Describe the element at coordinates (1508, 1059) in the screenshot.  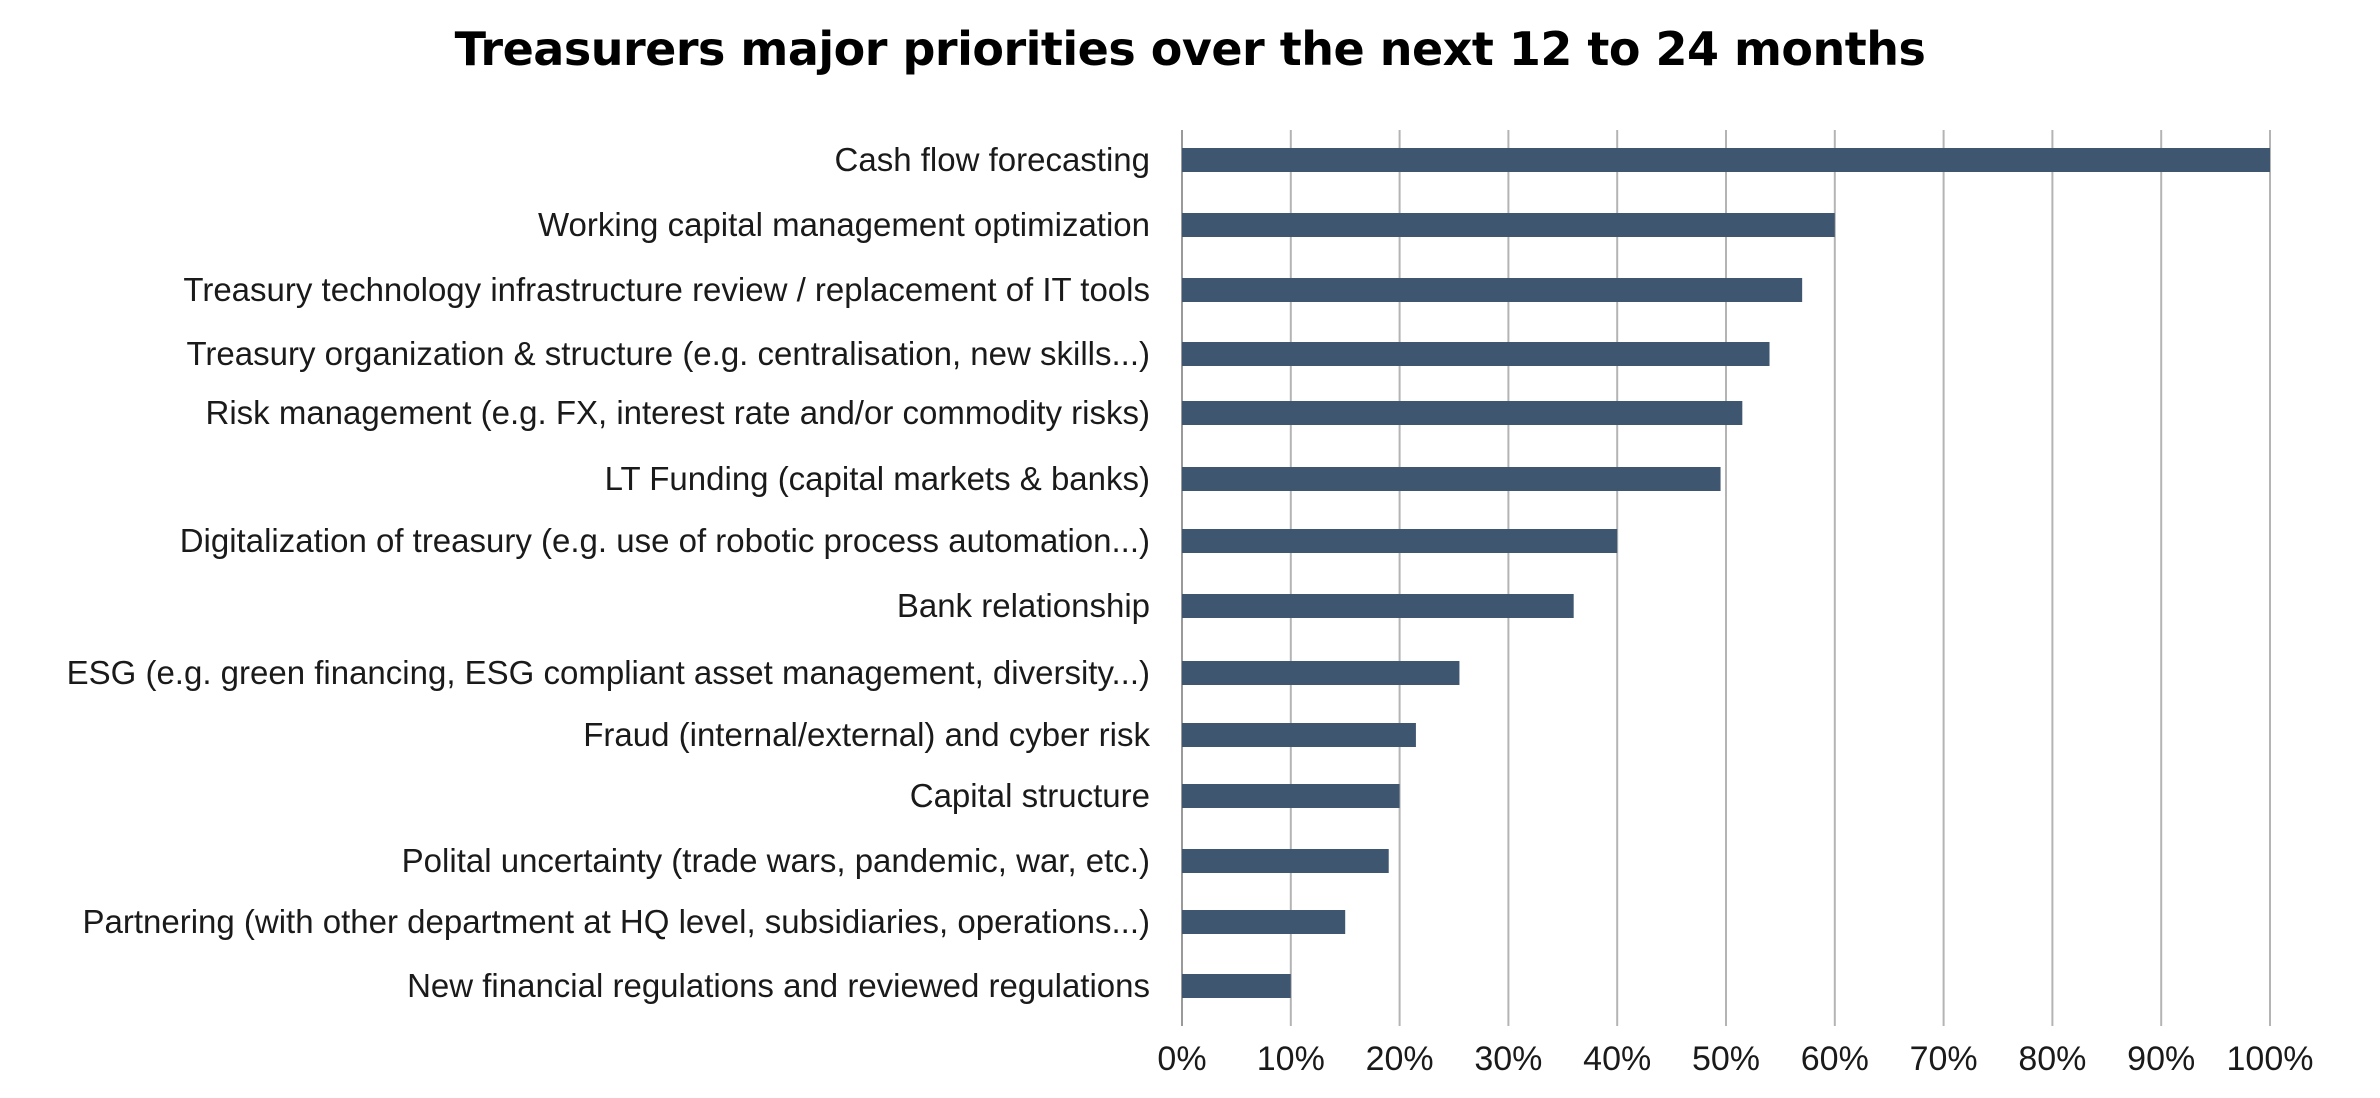
I see `x-tick-label: 30%` at that location.